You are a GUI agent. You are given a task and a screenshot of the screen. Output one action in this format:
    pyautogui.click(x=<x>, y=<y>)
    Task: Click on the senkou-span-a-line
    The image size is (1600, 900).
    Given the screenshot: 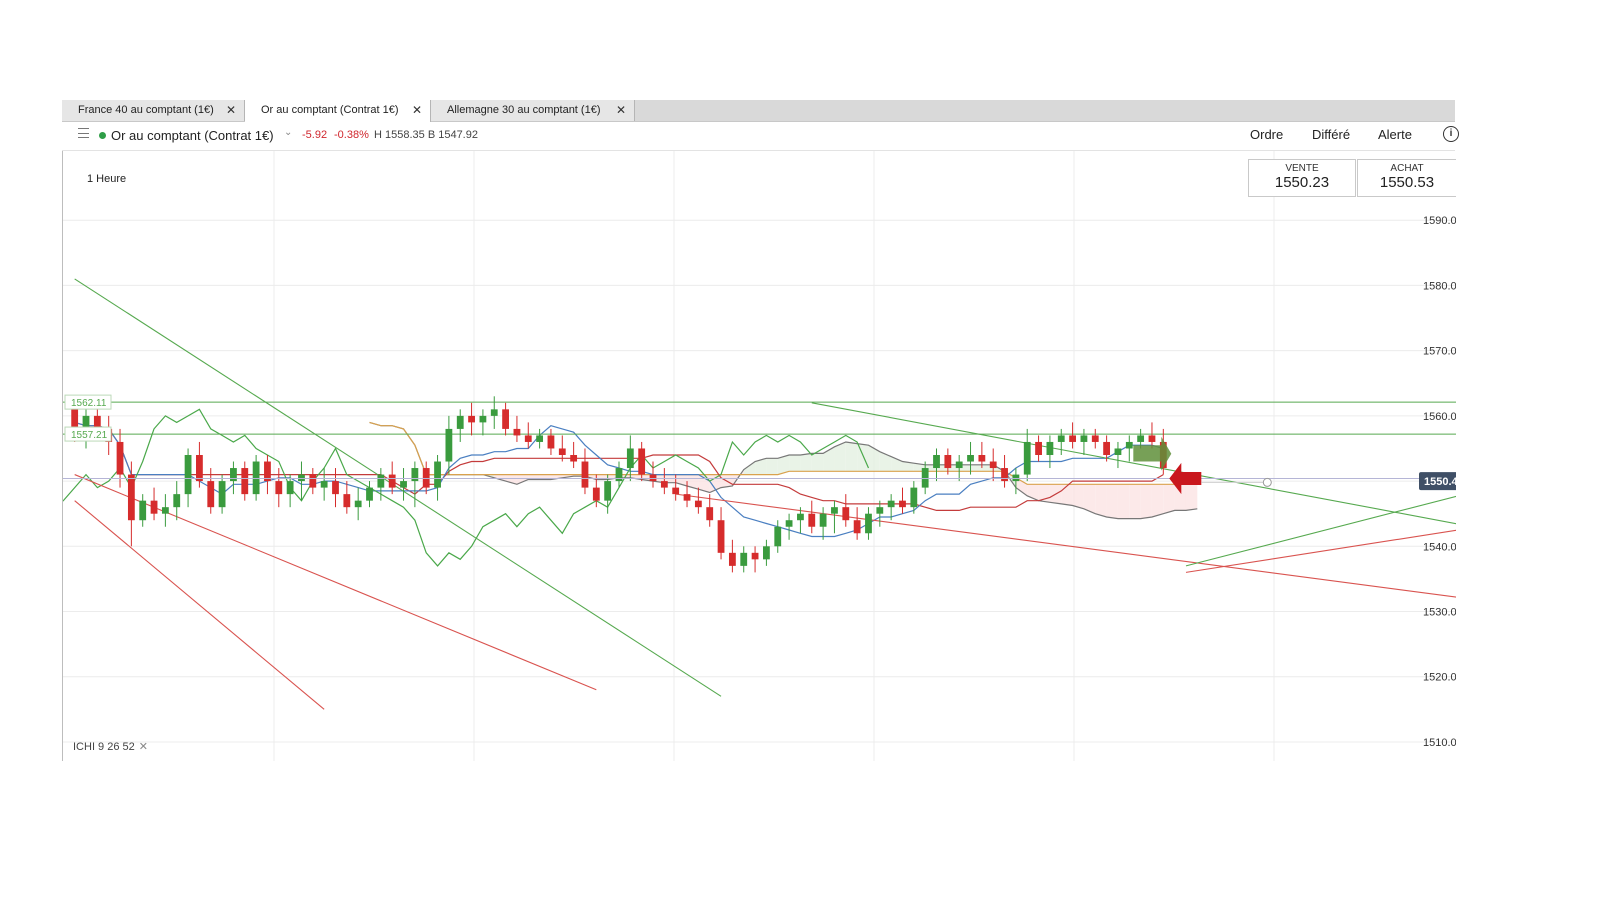 What is the action you would take?
    pyautogui.click(x=783, y=470)
    